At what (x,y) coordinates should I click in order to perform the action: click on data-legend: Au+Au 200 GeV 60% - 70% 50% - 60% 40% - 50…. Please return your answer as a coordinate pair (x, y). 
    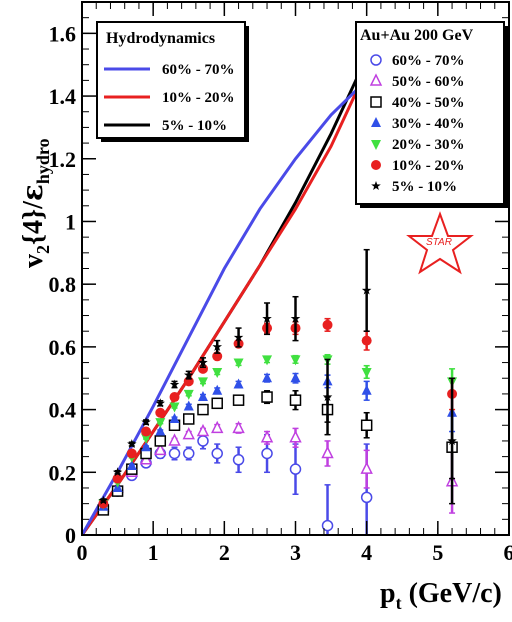
    Looking at the image, I should click on (431, 114).